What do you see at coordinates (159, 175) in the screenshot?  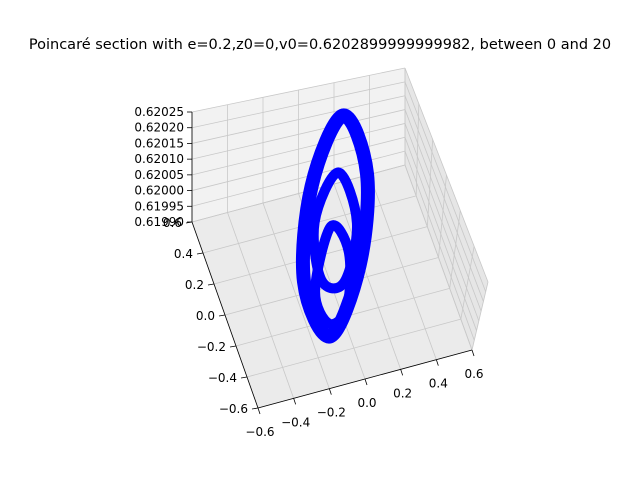 I see `z-tick-label: 0.62005` at bounding box center [159, 175].